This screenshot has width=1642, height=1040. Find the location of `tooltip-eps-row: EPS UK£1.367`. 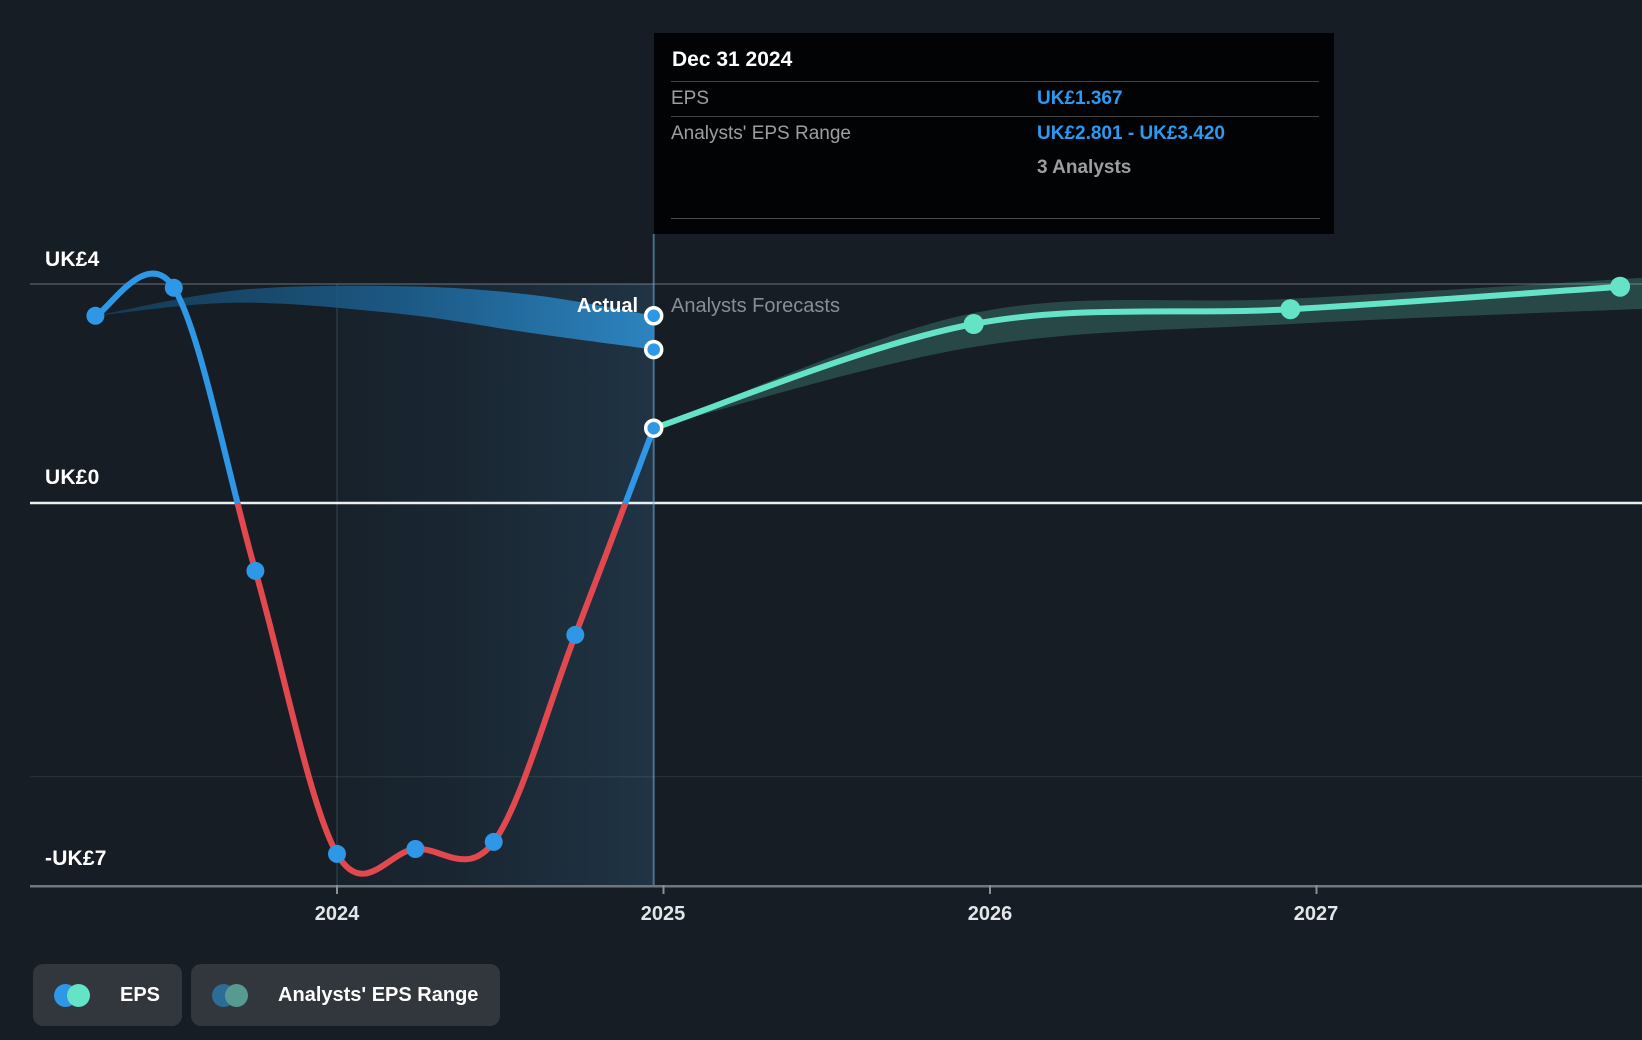

tooltip-eps-row: EPS UK£1.367 is located at coordinates (995, 99).